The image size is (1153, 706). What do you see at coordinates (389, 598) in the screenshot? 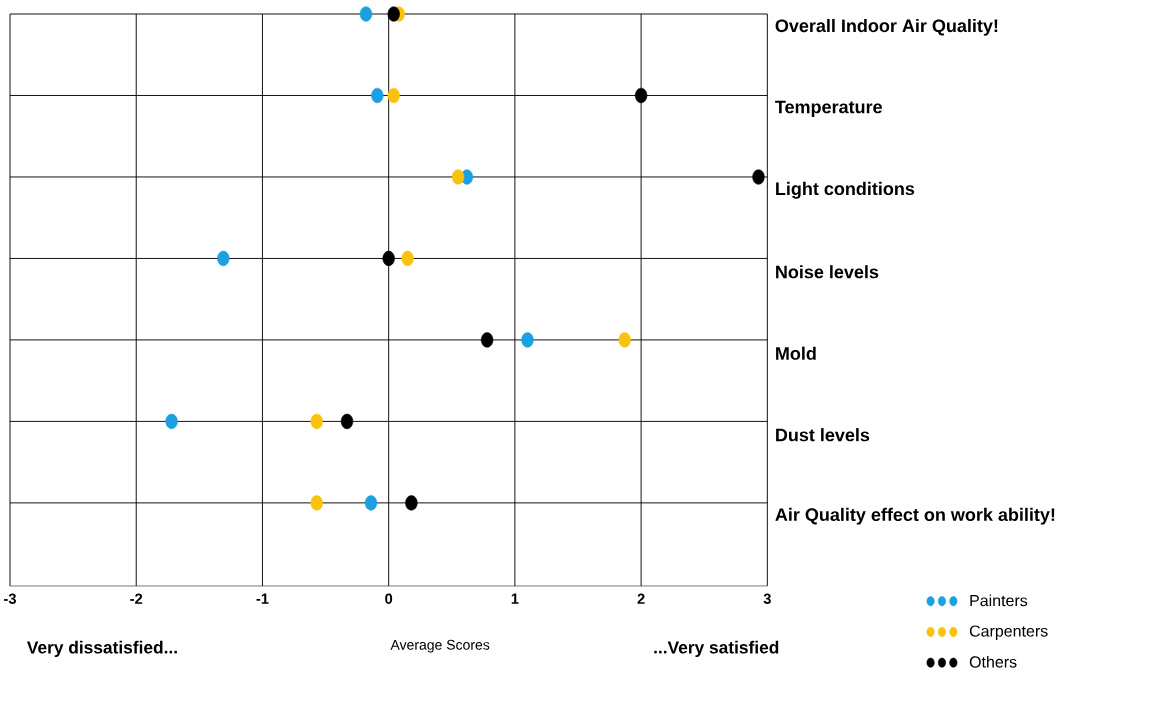
I see `x-tick-label: 0` at bounding box center [389, 598].